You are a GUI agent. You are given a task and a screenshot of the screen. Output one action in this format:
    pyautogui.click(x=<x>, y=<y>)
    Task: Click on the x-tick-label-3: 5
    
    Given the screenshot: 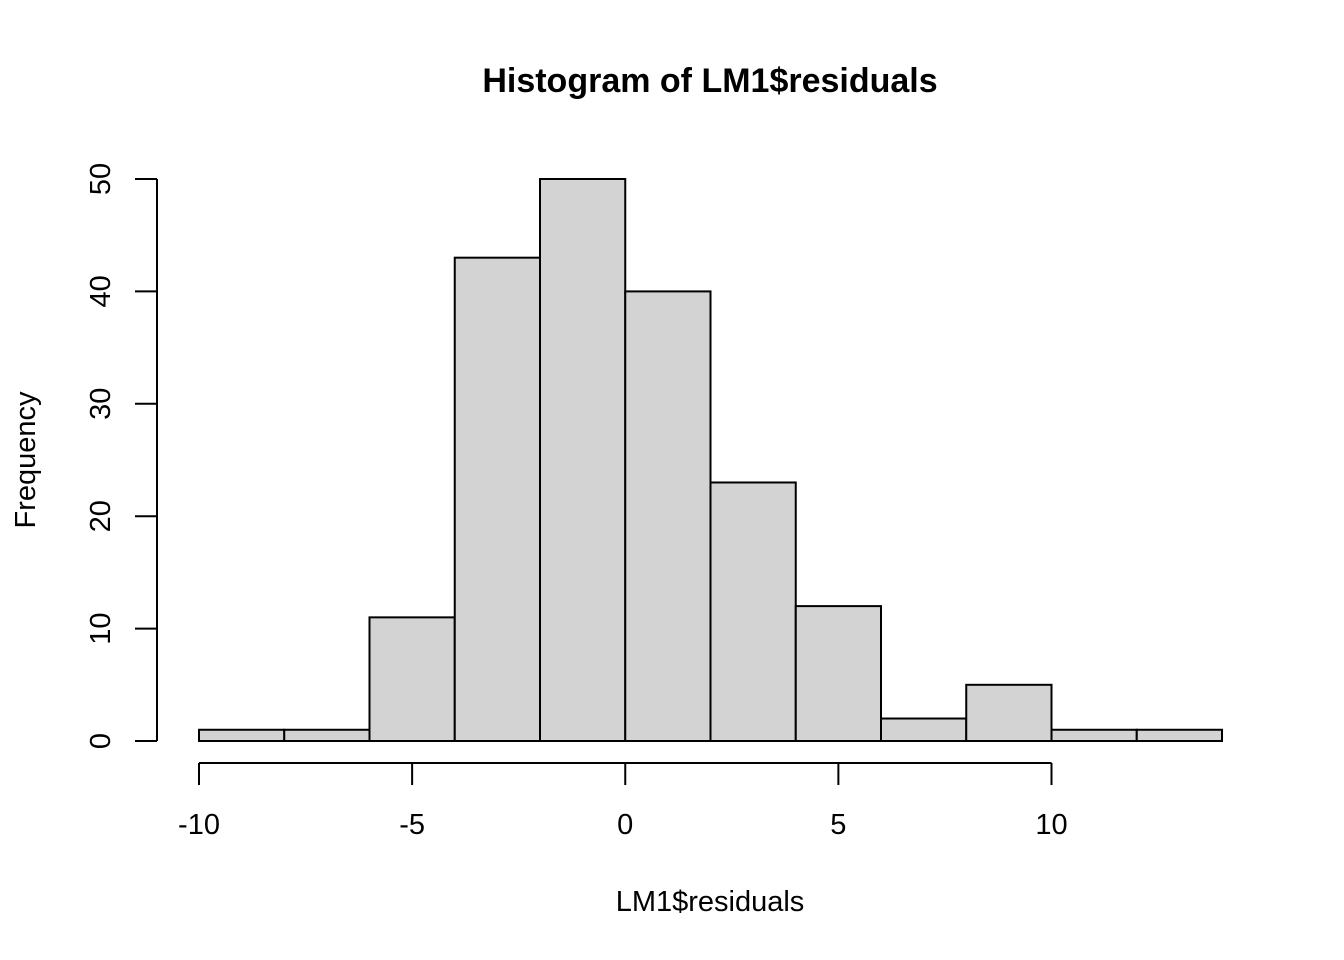 What is the action you would take?
    pyautogui.click(x=838, y=825)
    